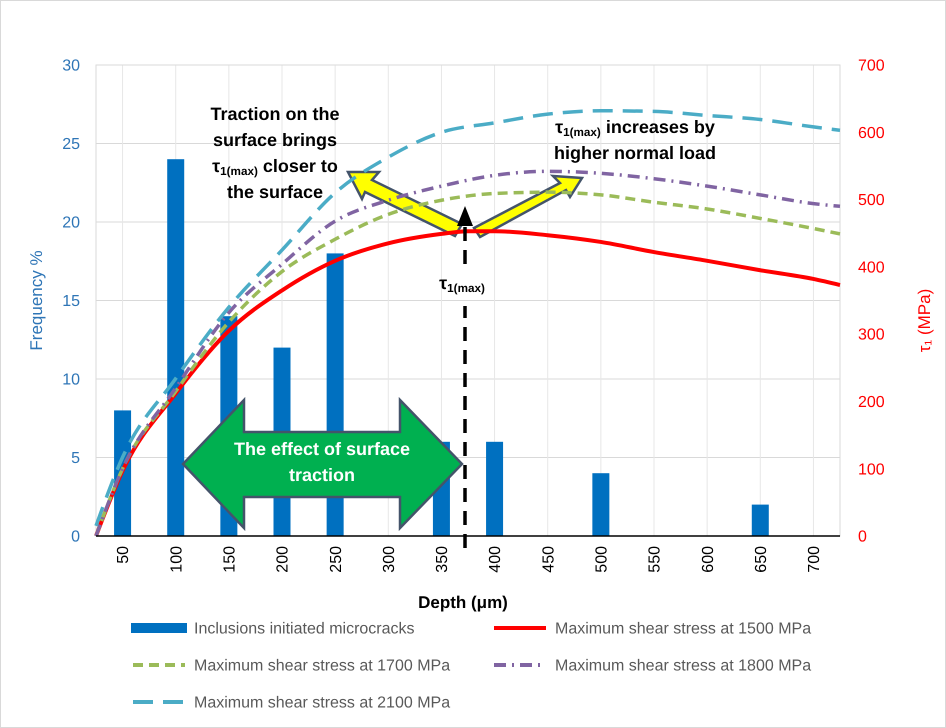 This screenshot has width=946, height=728. I want to click on annotation: τ$_{1(max)}$ increases by higher normal load, so click(635, 140).